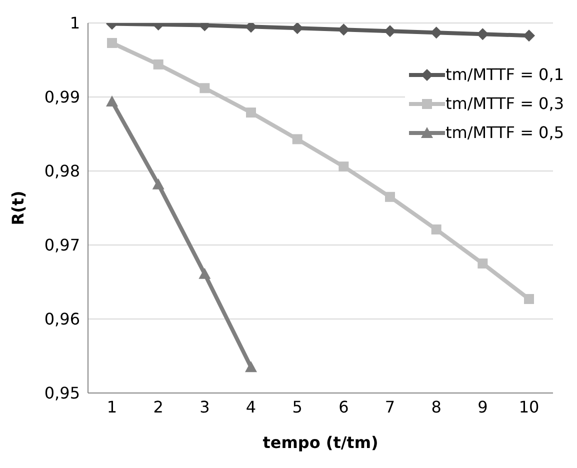 The width and height of the screenshot is (577, 468). What do you see at coordinates (62, 393) in the screenshot?
I see `y-tick-label: 0,95` at bounding box center [62, 393].